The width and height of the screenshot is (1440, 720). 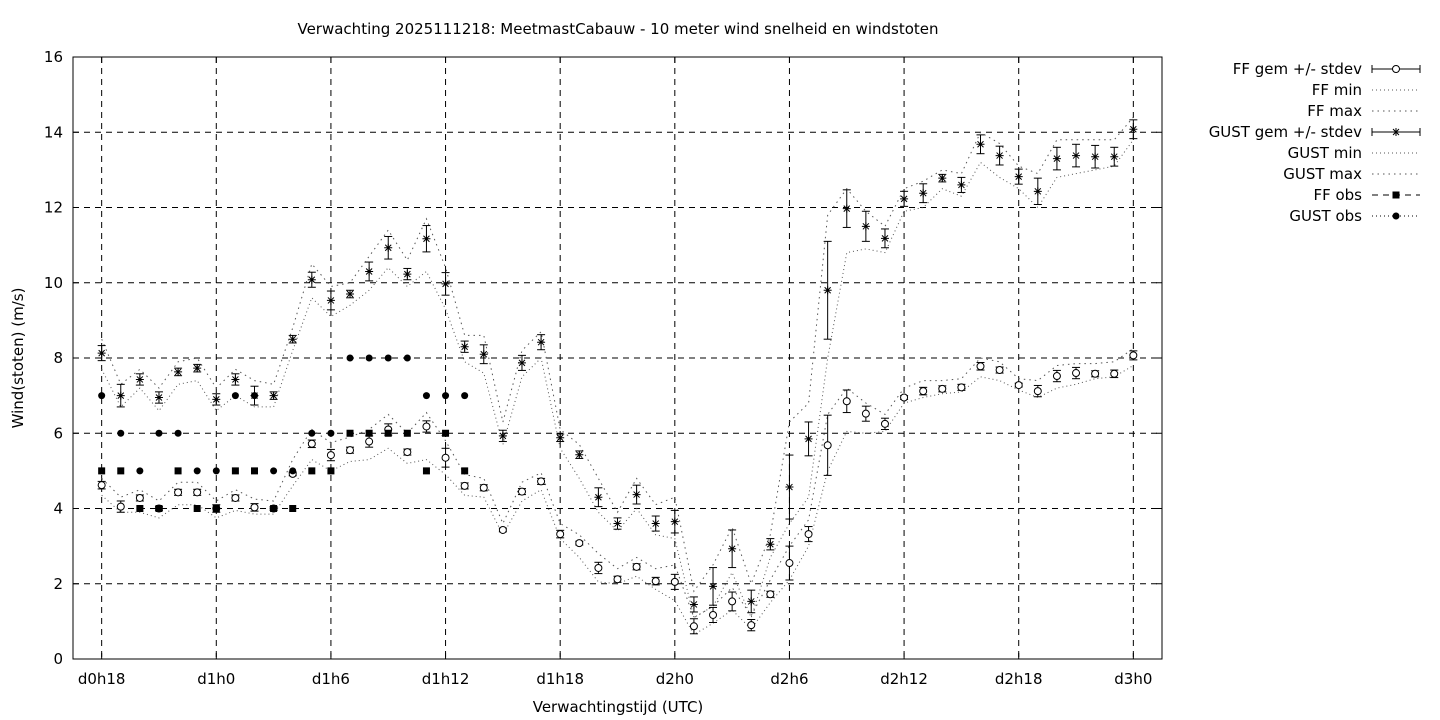 What do you see at coordinates (789, 679) in the screenshot?
I see `x-tick-label: d2h6` at bounding box center [789, 679].